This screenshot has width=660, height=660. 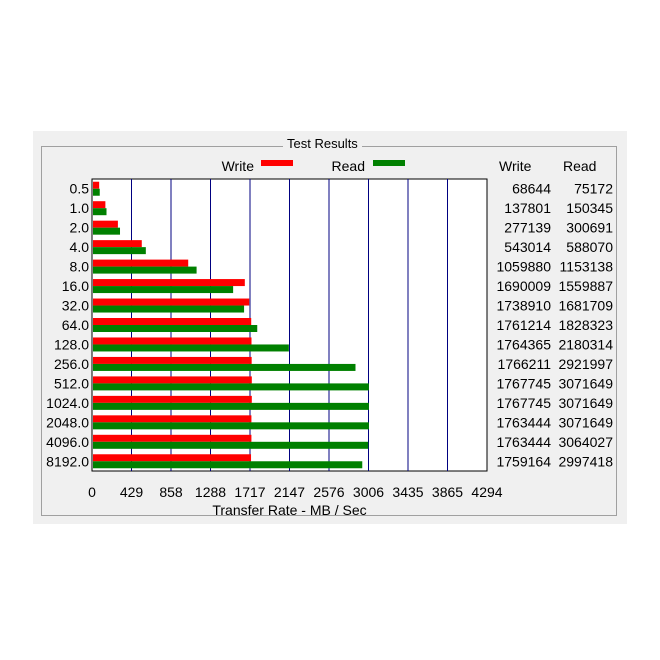 What do you see at coordinates (523, 286) in the screenshot?
I see `write-value: 1690009` at bounding box center [523, 286].